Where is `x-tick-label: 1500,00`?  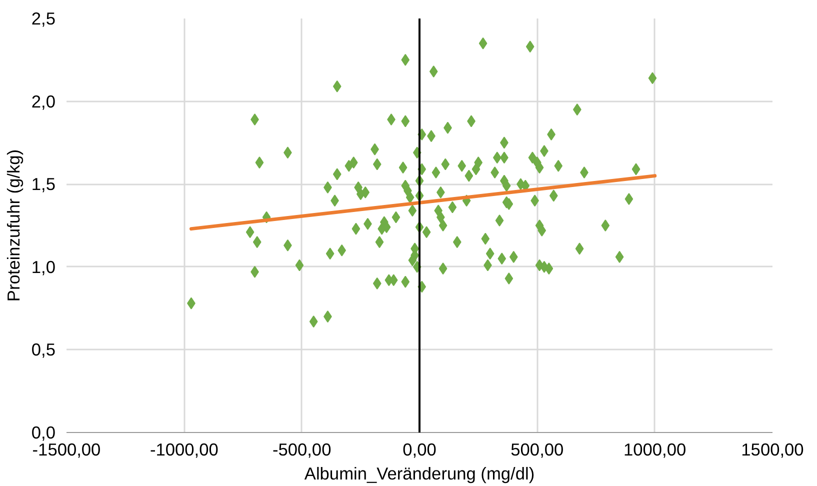 x-tick-label: 1500,00 is located at coordinates (772, 450).